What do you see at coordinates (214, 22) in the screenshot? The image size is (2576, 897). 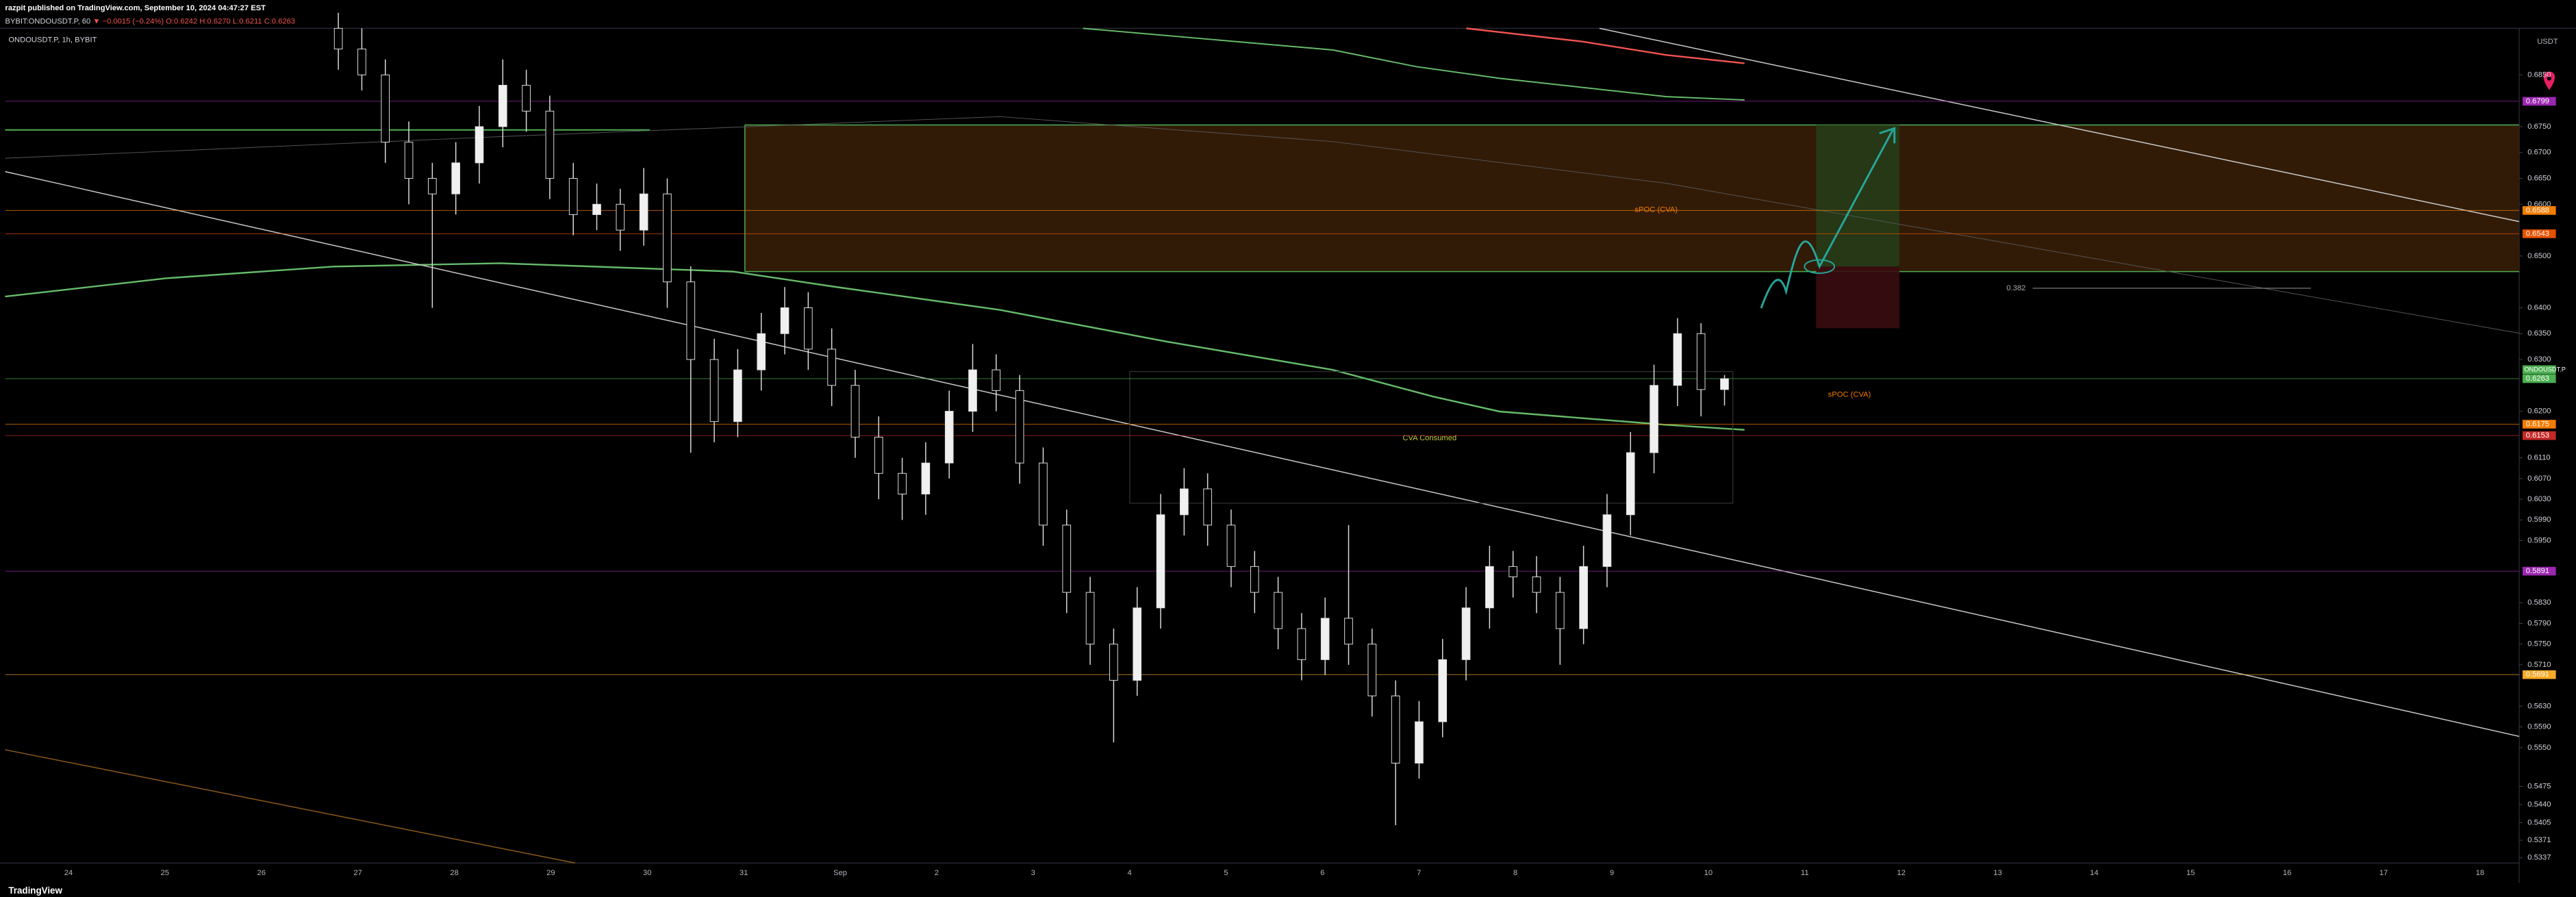 I see `high: H:0.6270` at bounding box center [214, 22].